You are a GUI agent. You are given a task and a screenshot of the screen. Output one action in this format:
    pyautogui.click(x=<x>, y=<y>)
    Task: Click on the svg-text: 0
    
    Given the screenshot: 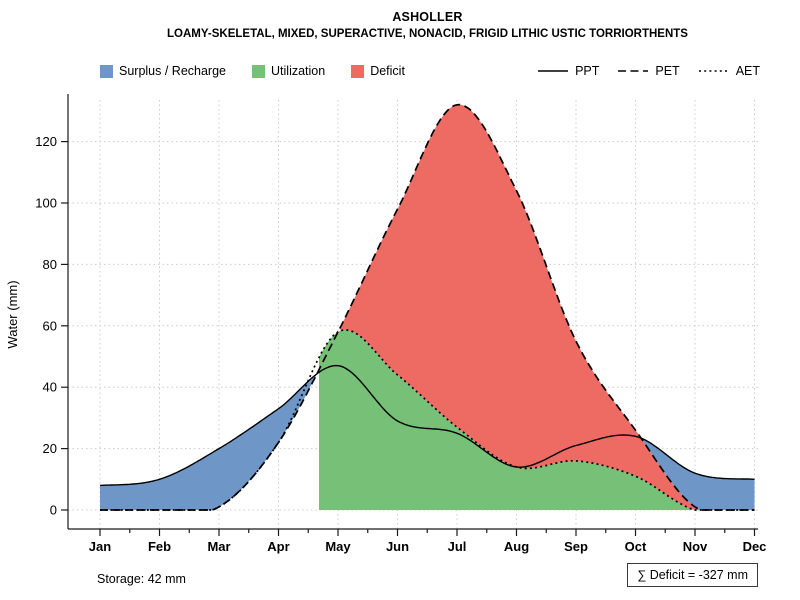 What is the action you would take?
    pyautogui.click(x=53, y=510)
    